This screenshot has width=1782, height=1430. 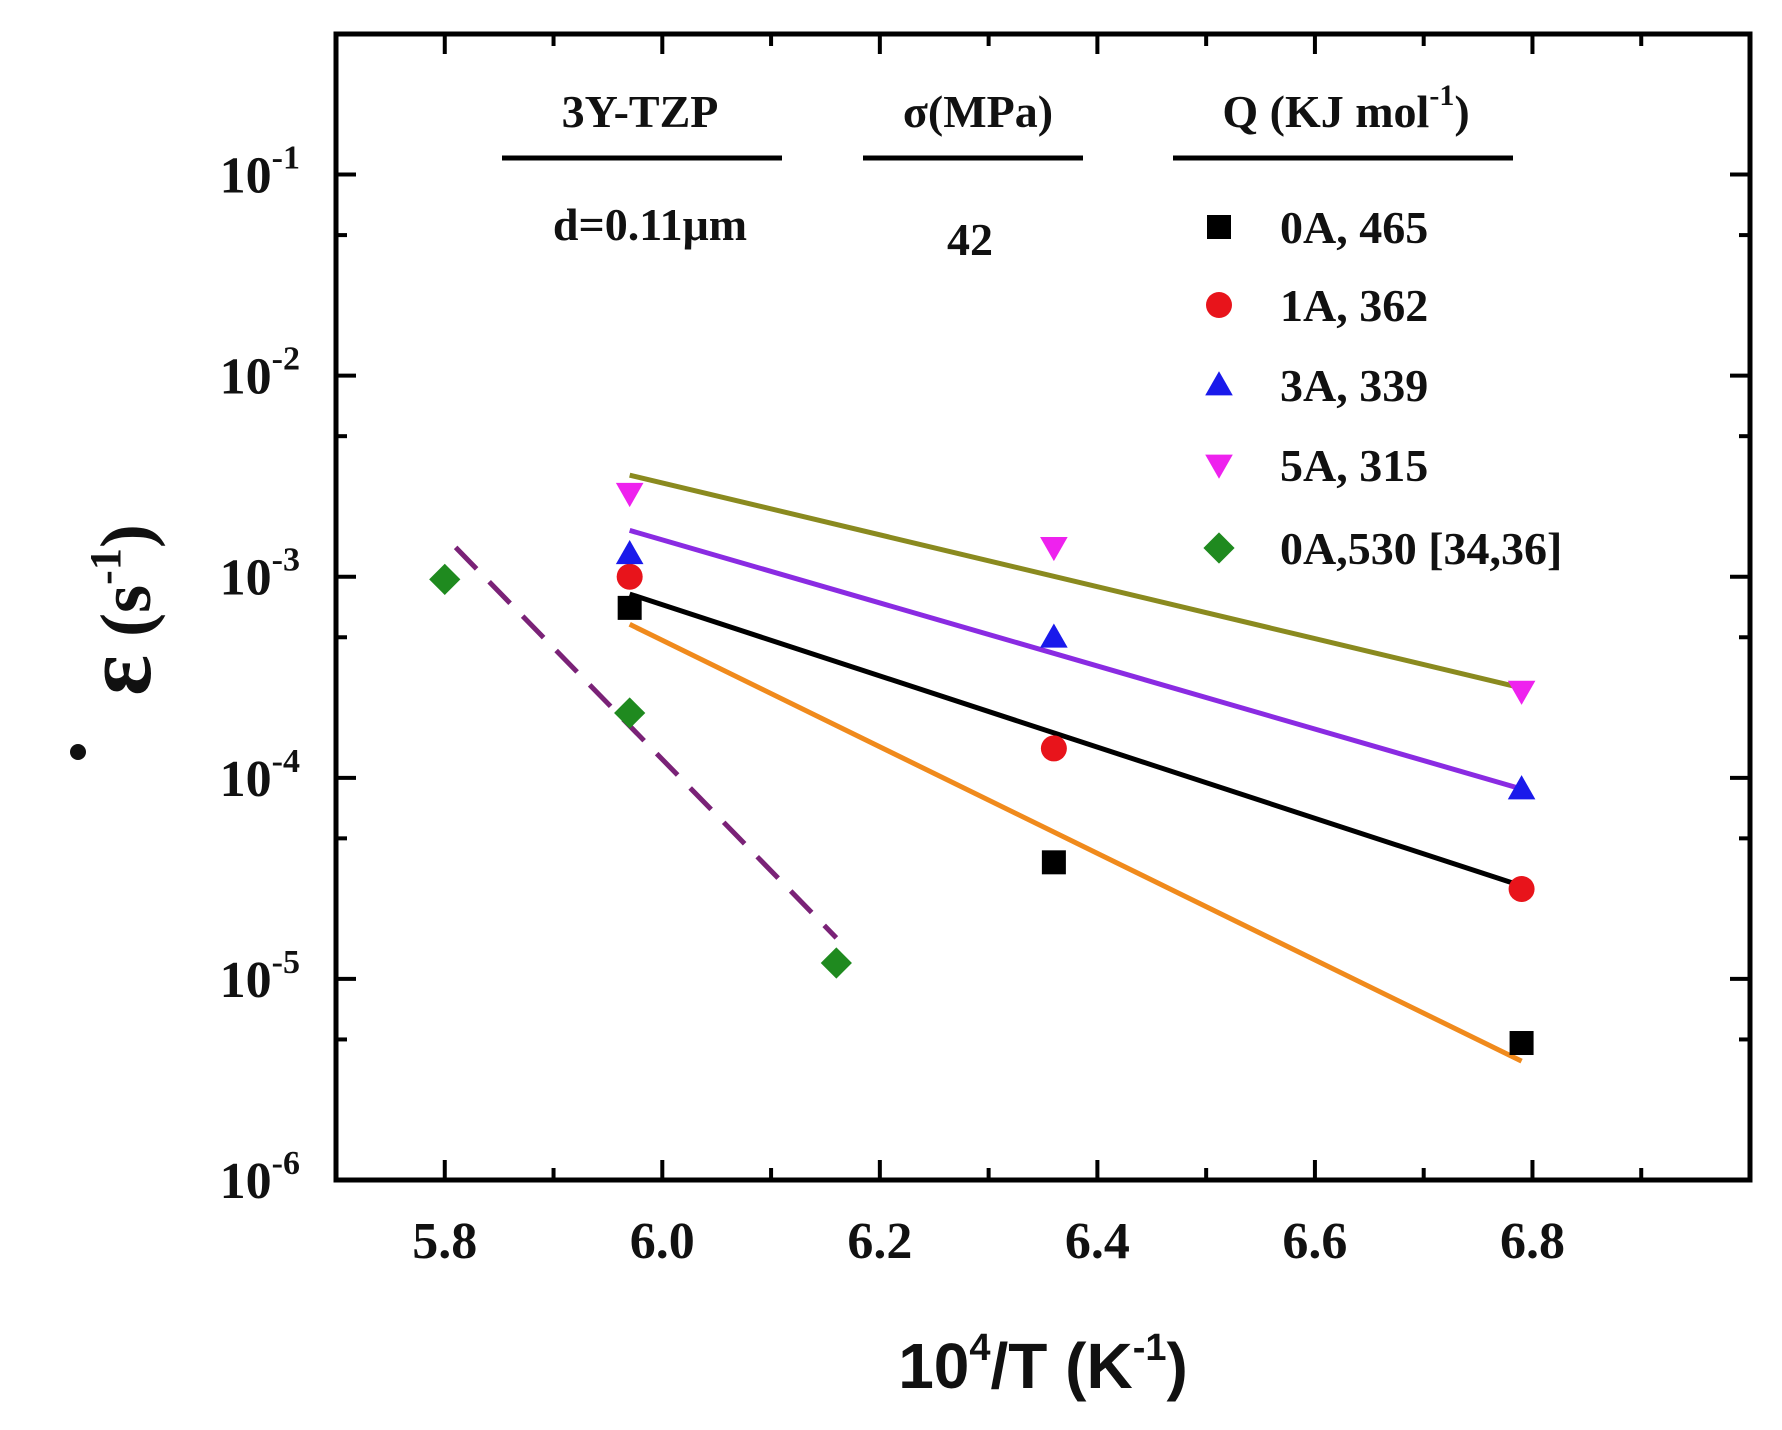 What do you see at coordinates (260, 172) in the screenshot?
I see `y-tick-label: 10⁻¹` at bounding box center [260, 172].